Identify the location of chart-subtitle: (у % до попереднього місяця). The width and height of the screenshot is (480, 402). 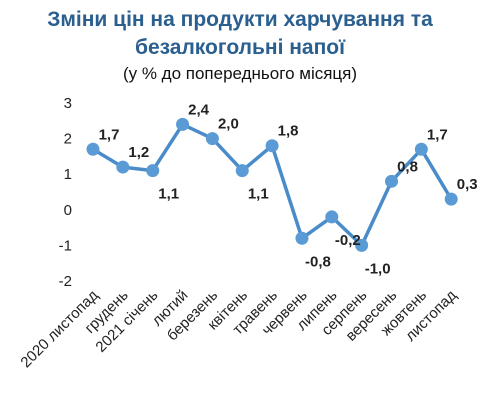
(240, 73).